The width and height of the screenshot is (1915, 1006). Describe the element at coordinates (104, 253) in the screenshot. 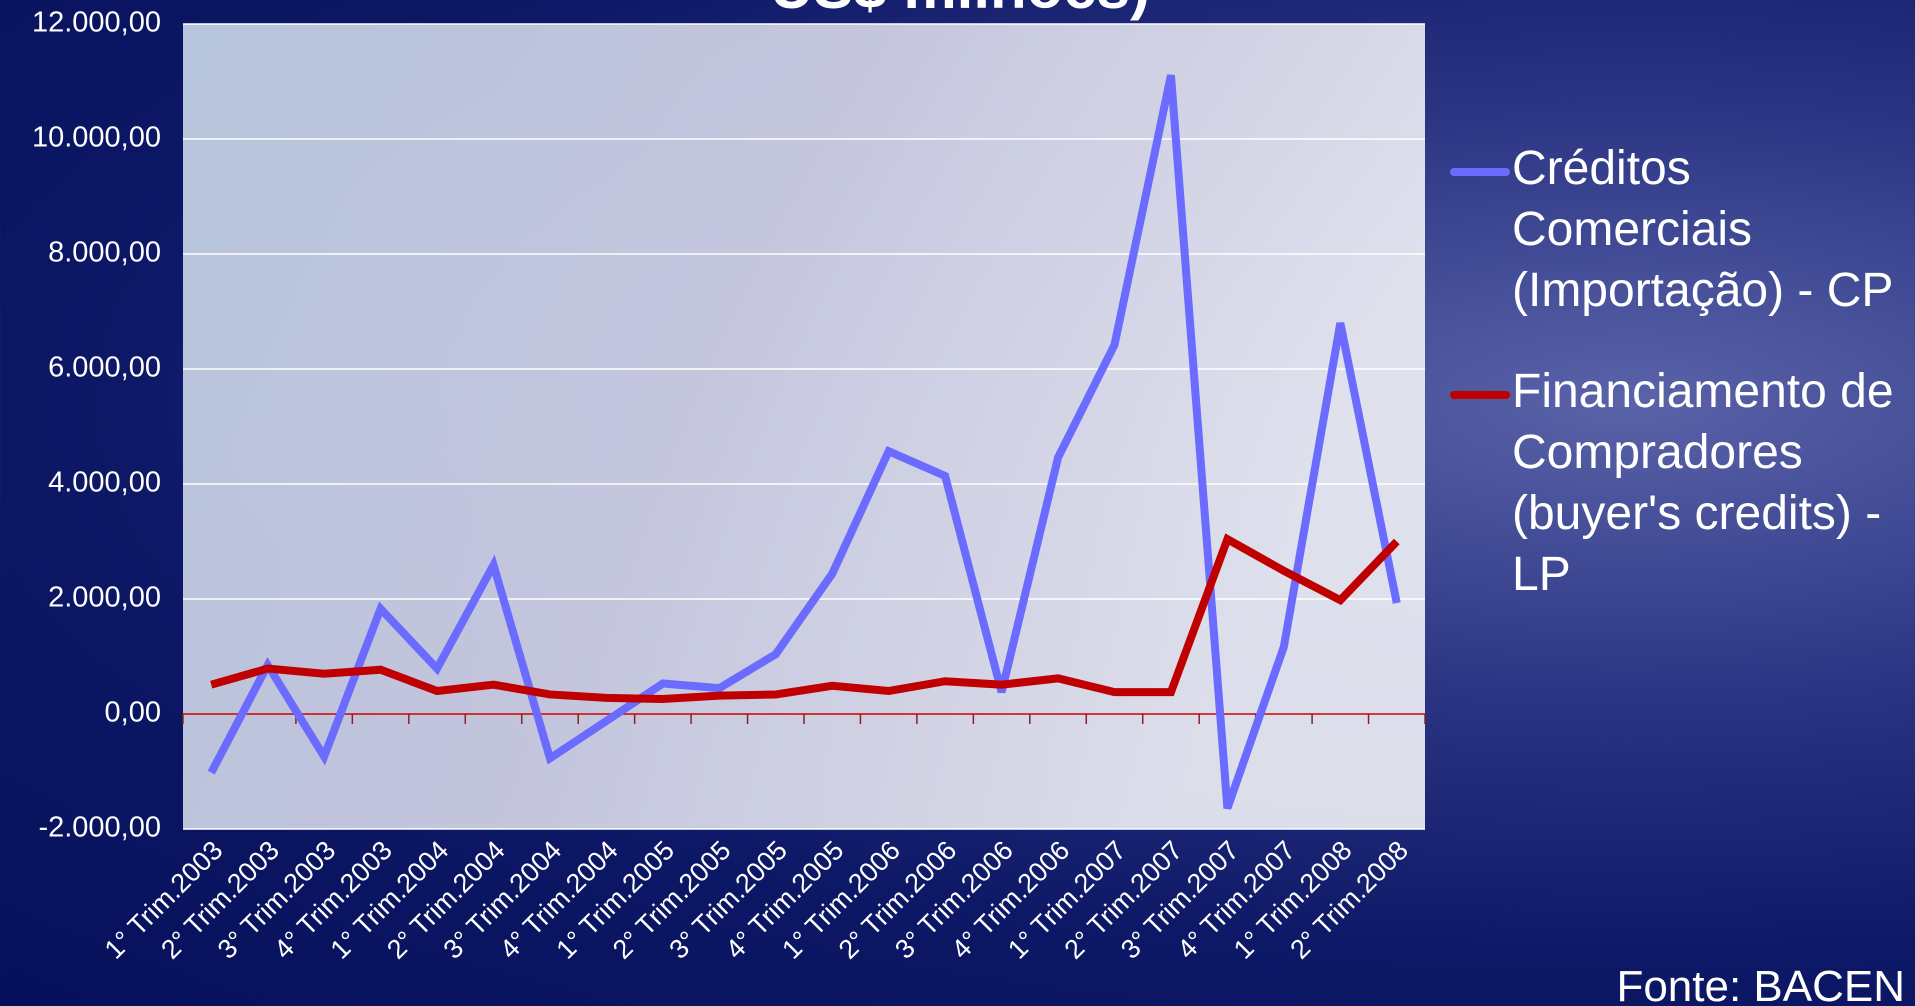

I see `y-tick-label: 8.000,00` at that location.